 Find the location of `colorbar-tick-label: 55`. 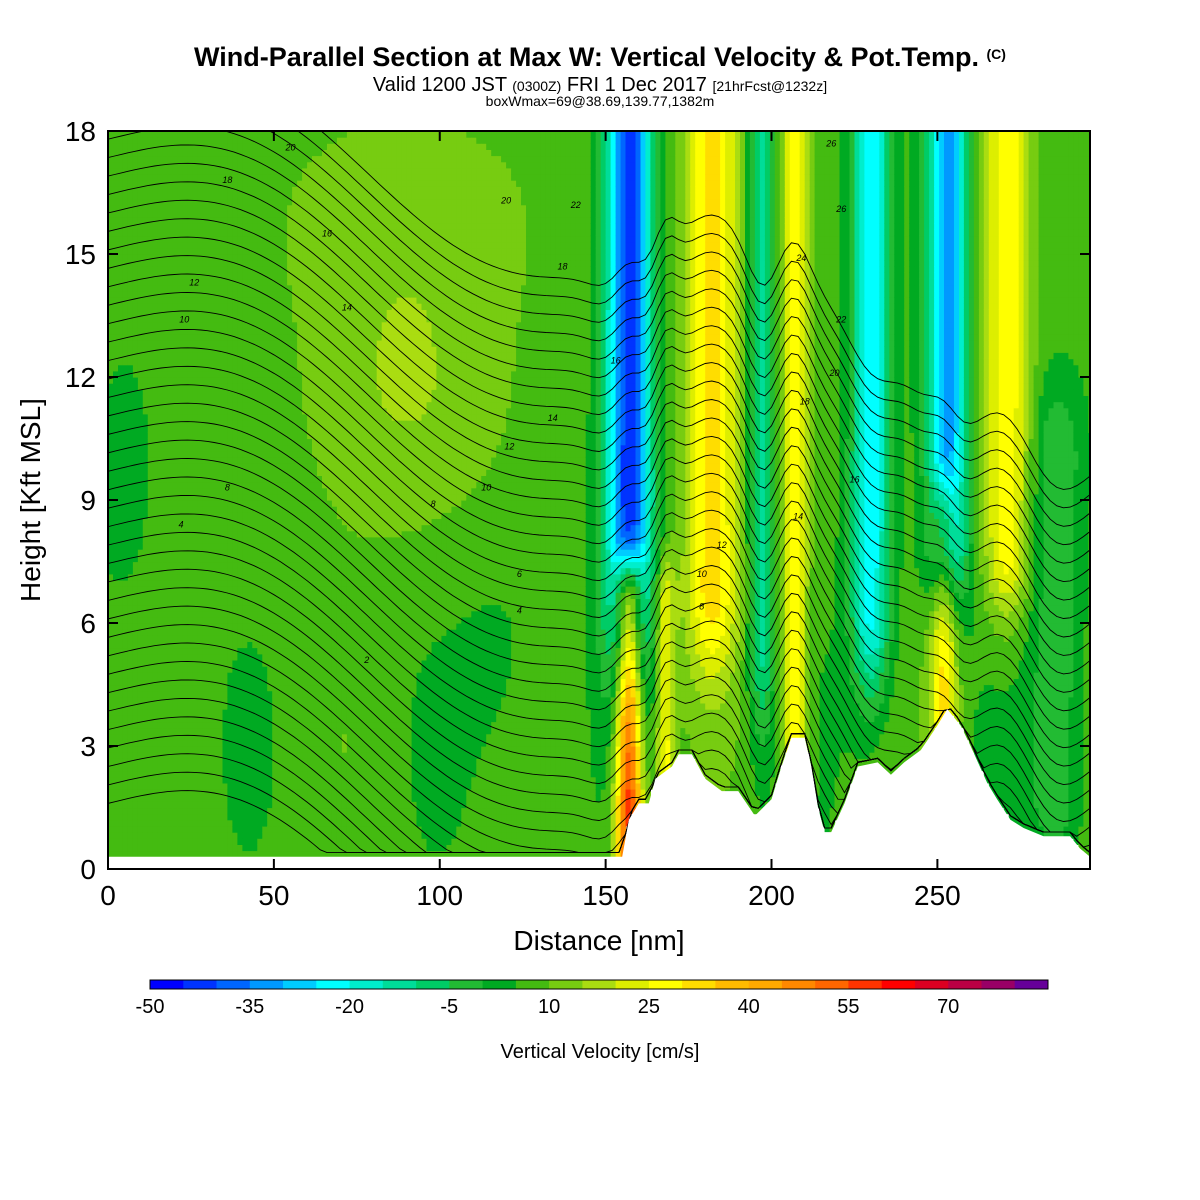

colorbar-tick-label: 55 is located at coordinates (848, 1007).